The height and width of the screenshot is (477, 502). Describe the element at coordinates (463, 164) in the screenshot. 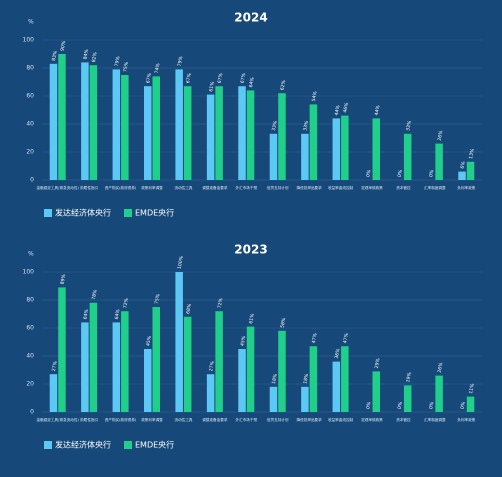

I see `value-label: 6%` at that location.